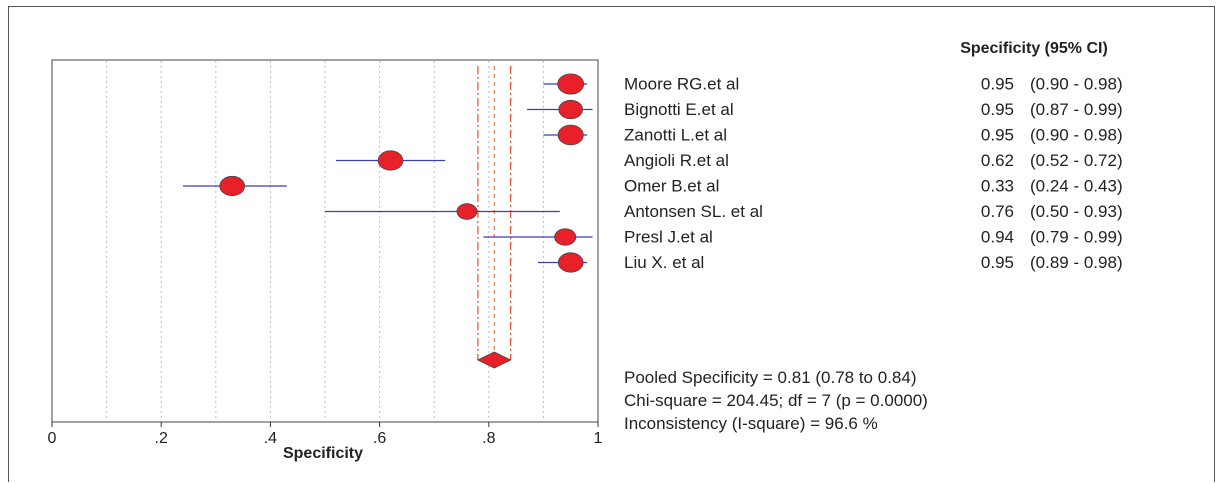 The height and width of the screenshot is (484, 1224). What do you see at coordinates (323, 453) in the screenshot?
I see `x-axis-label: Specificity` at bounding box center [323, 453].